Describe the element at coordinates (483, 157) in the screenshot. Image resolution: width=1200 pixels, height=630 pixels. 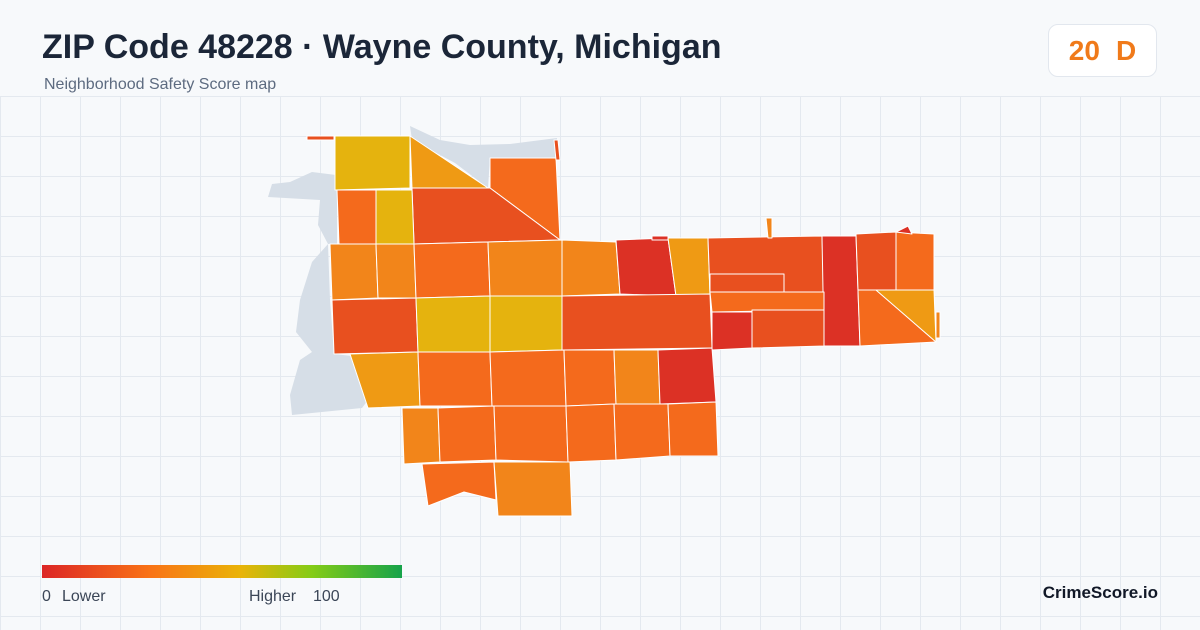
I see `water-area-north` at that location.